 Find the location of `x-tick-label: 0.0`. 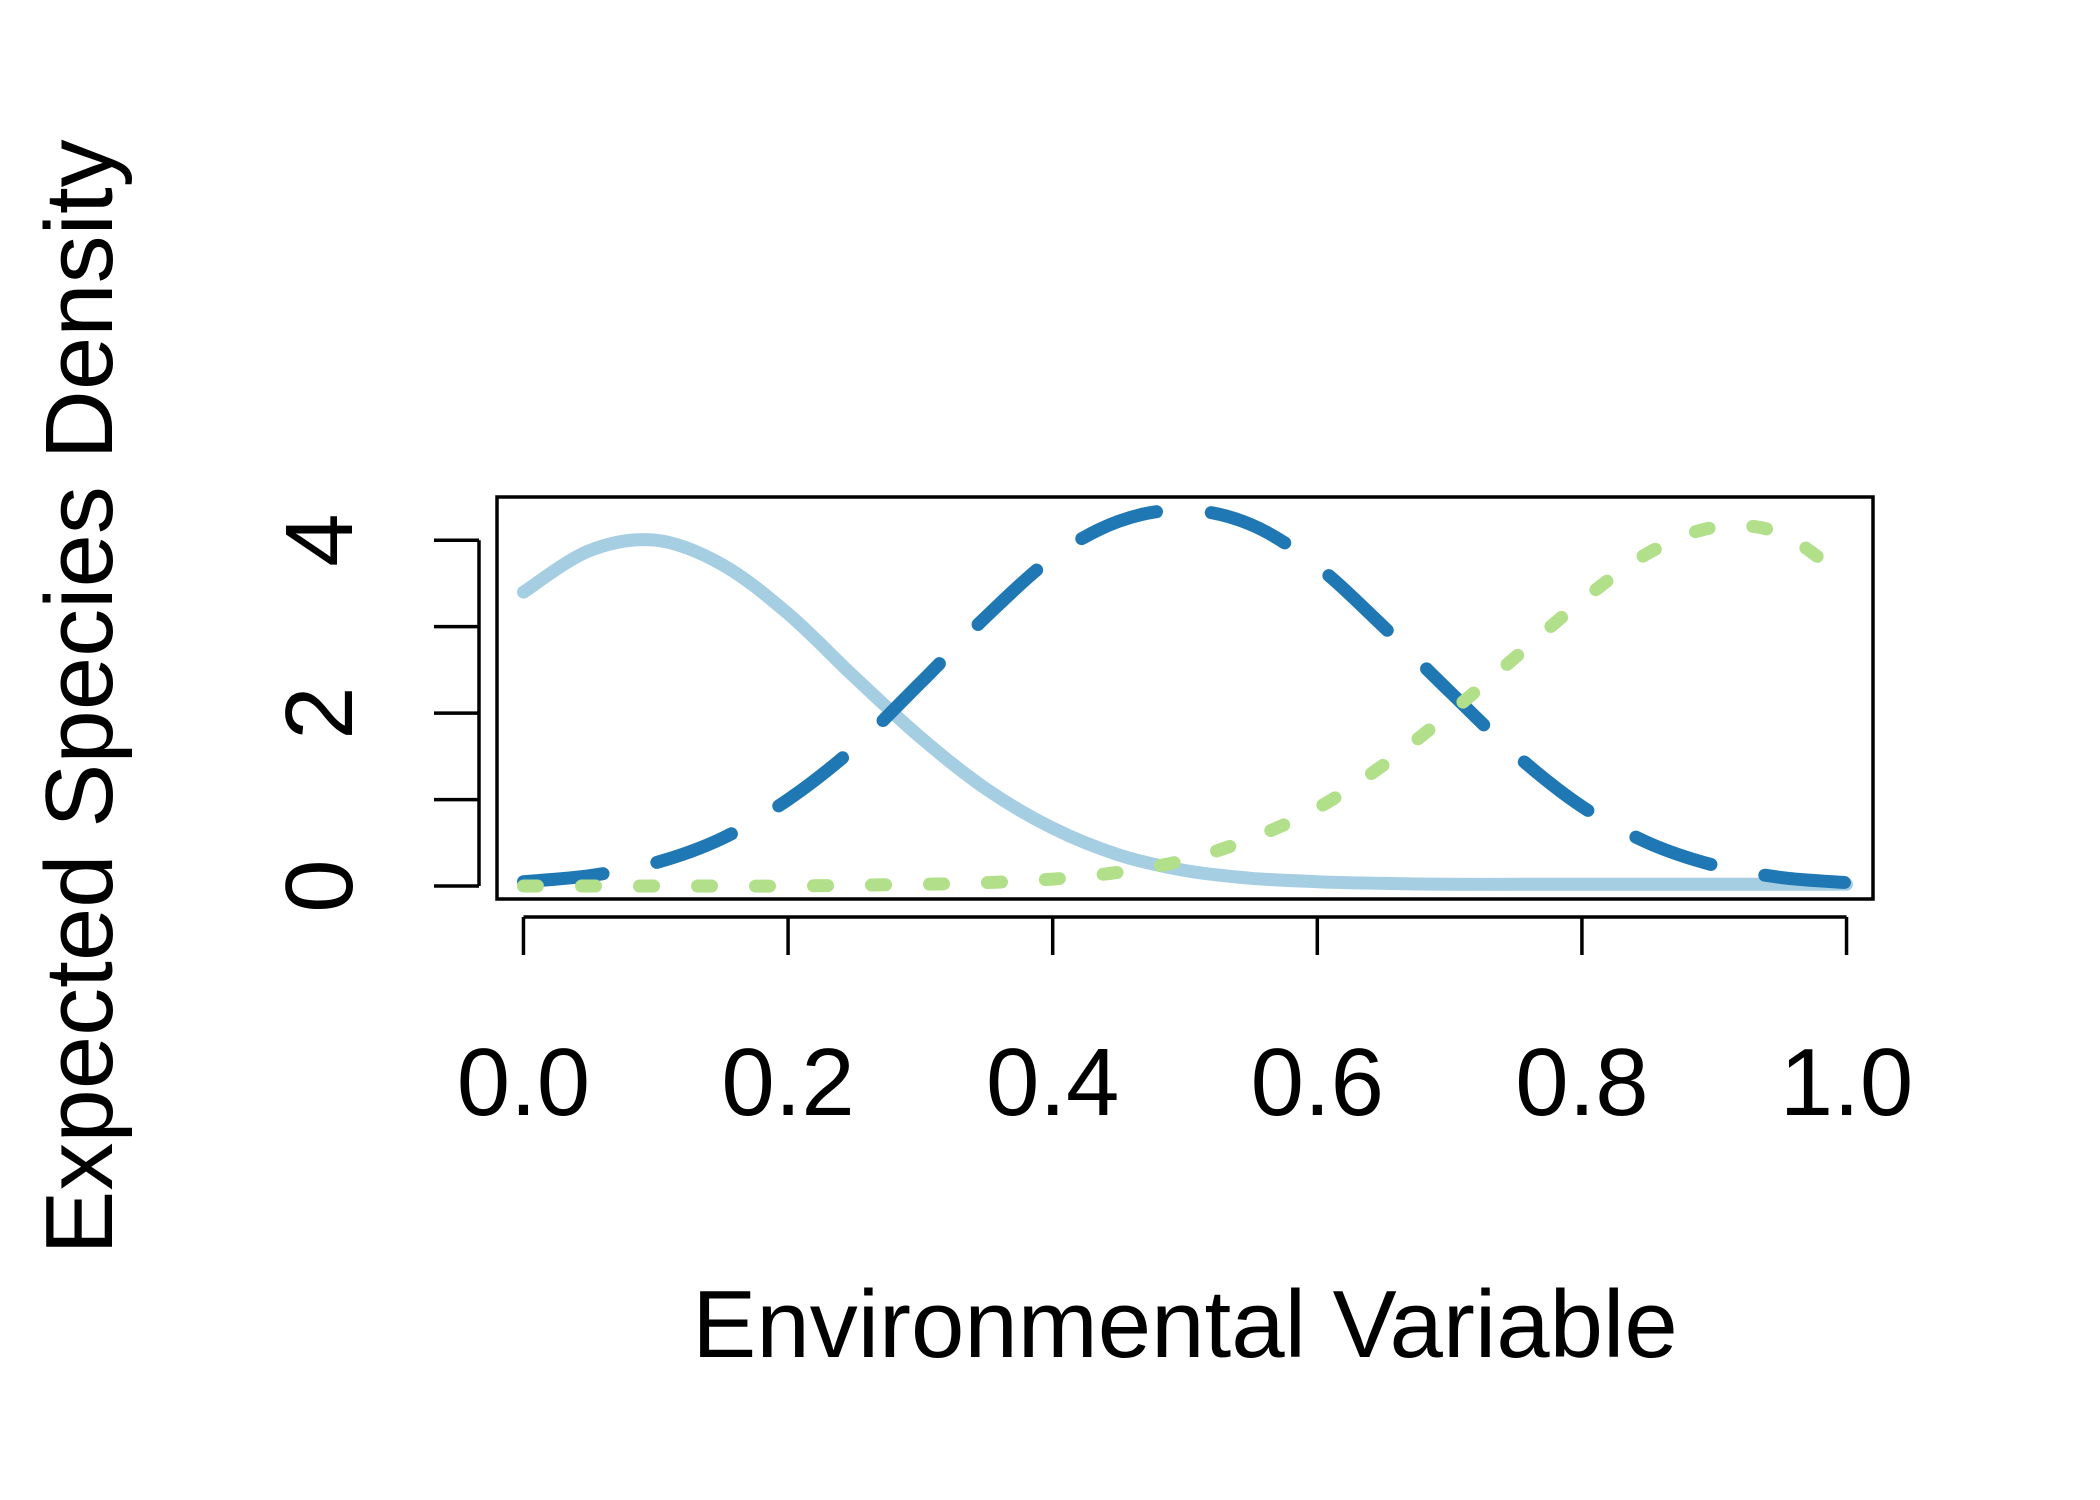

x-tick-label: 0.0 is located at coordinates (523, 1082).